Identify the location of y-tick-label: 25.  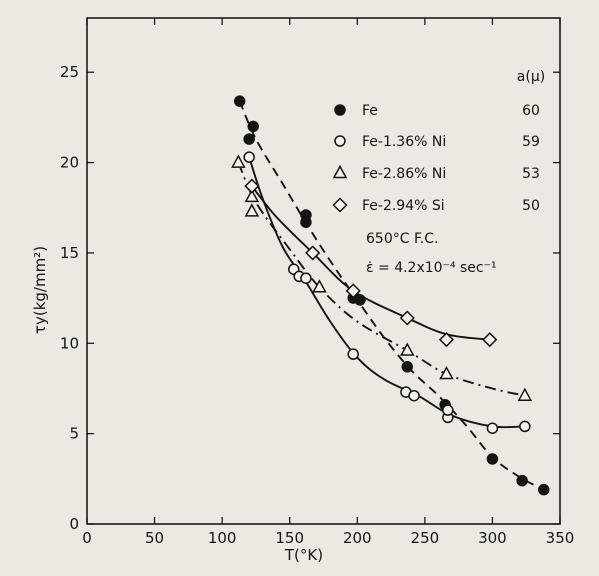
(69, 72).